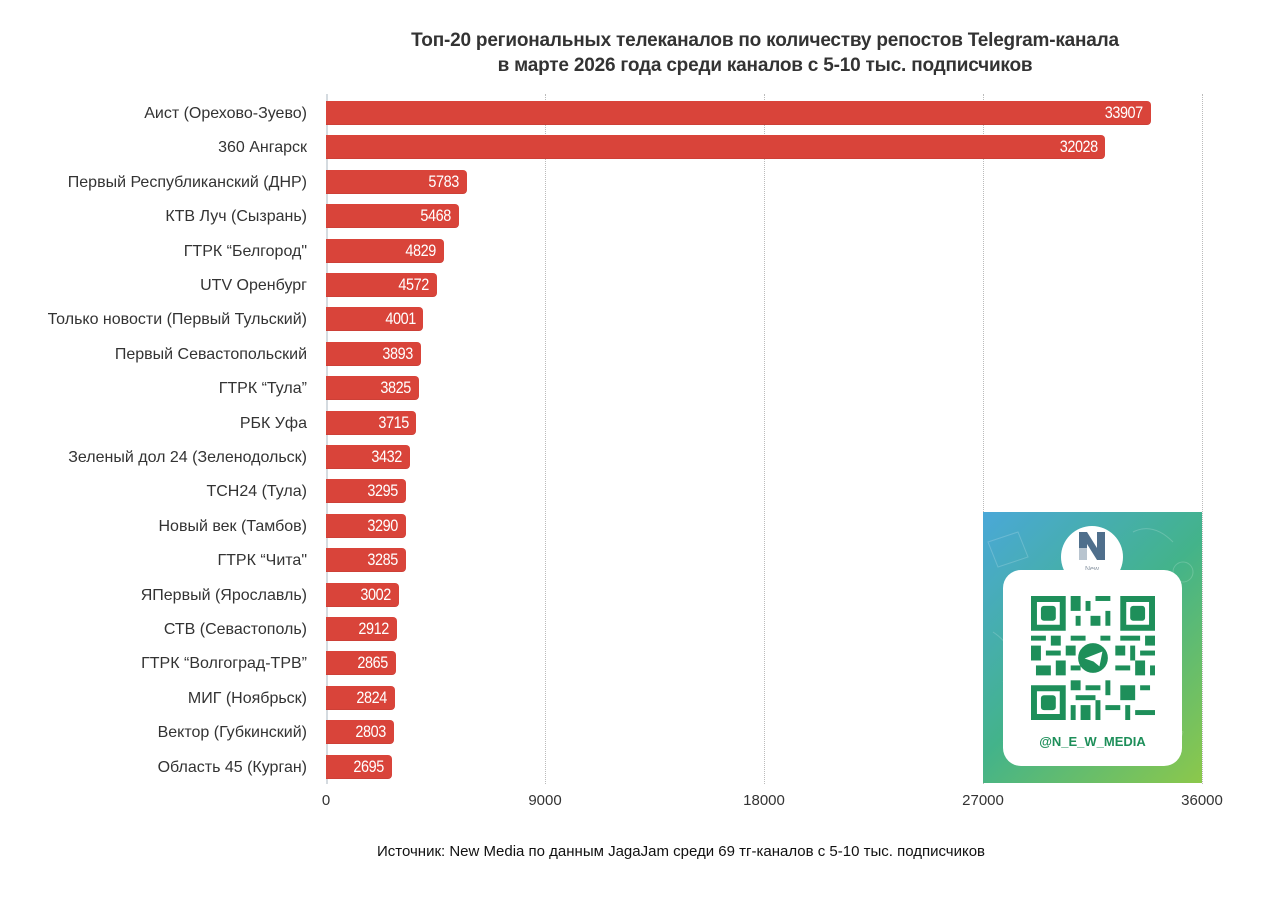 This screenshot has height=902, width=1280. I want to click on bar: 3432, so click(368, 457).